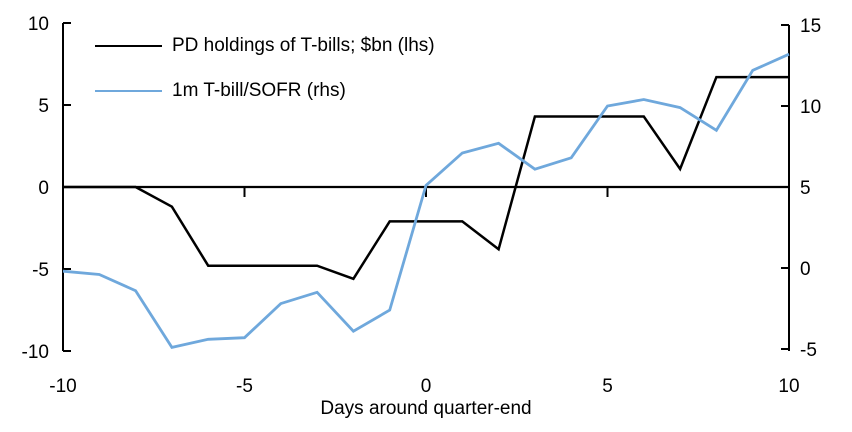 This screenshot has width=852, height=432. Describe the element at coordinates (805, 188) in the screenshot. I see `right-axis-tick-label: 5` at that location.